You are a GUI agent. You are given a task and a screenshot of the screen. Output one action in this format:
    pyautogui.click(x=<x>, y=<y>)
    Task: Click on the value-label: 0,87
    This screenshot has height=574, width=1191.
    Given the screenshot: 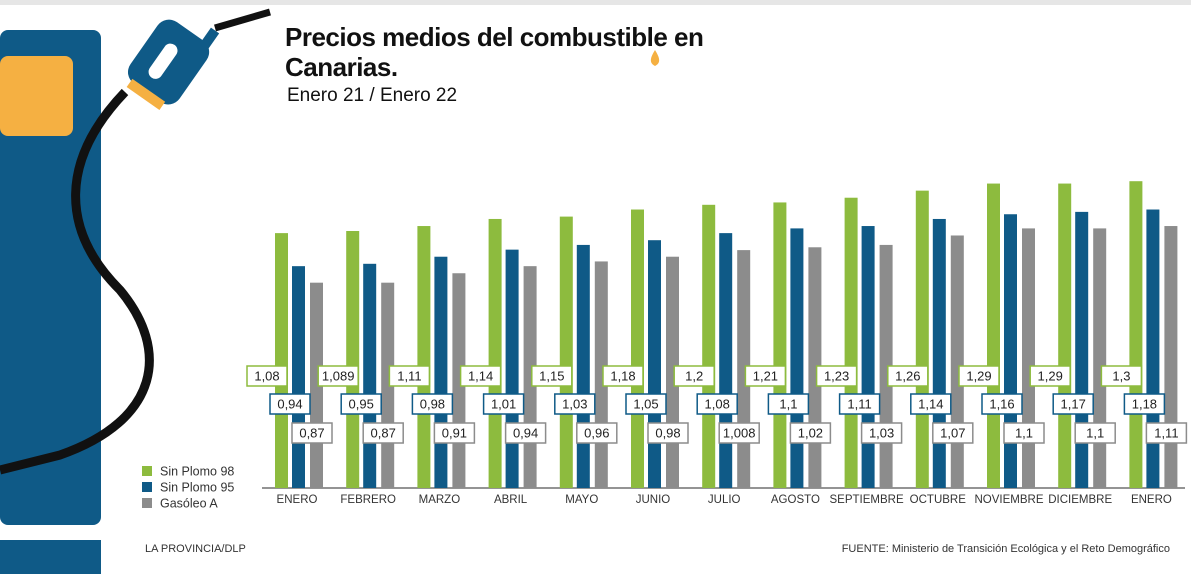 What is the action you would take?
    pyautogui.click(x=383, y=432)
    